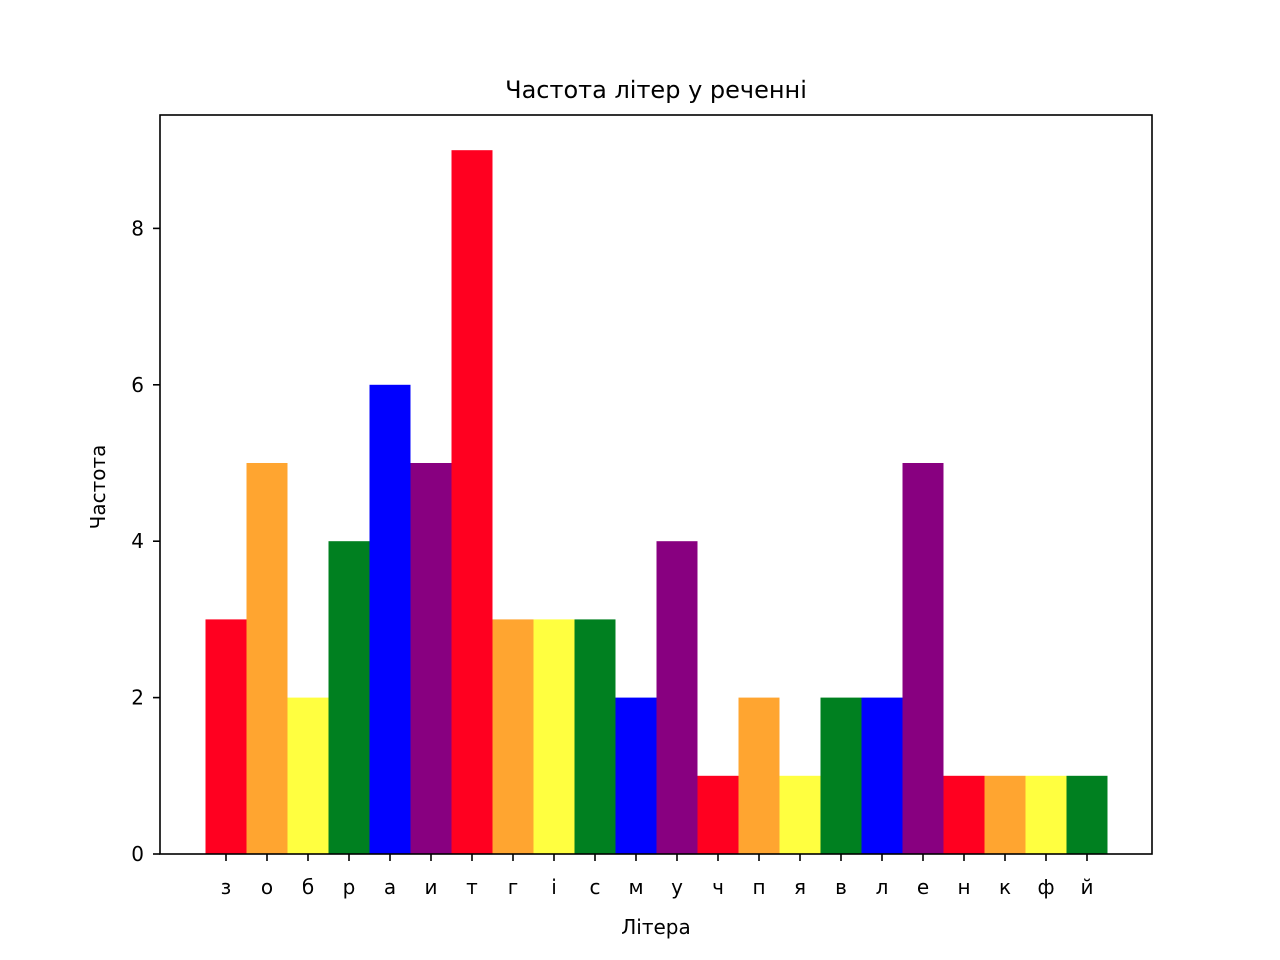 Image resolution: width=1280 pixels, height=960 pixels. I want to click on y-tick-label: 2, so click(137, 698).